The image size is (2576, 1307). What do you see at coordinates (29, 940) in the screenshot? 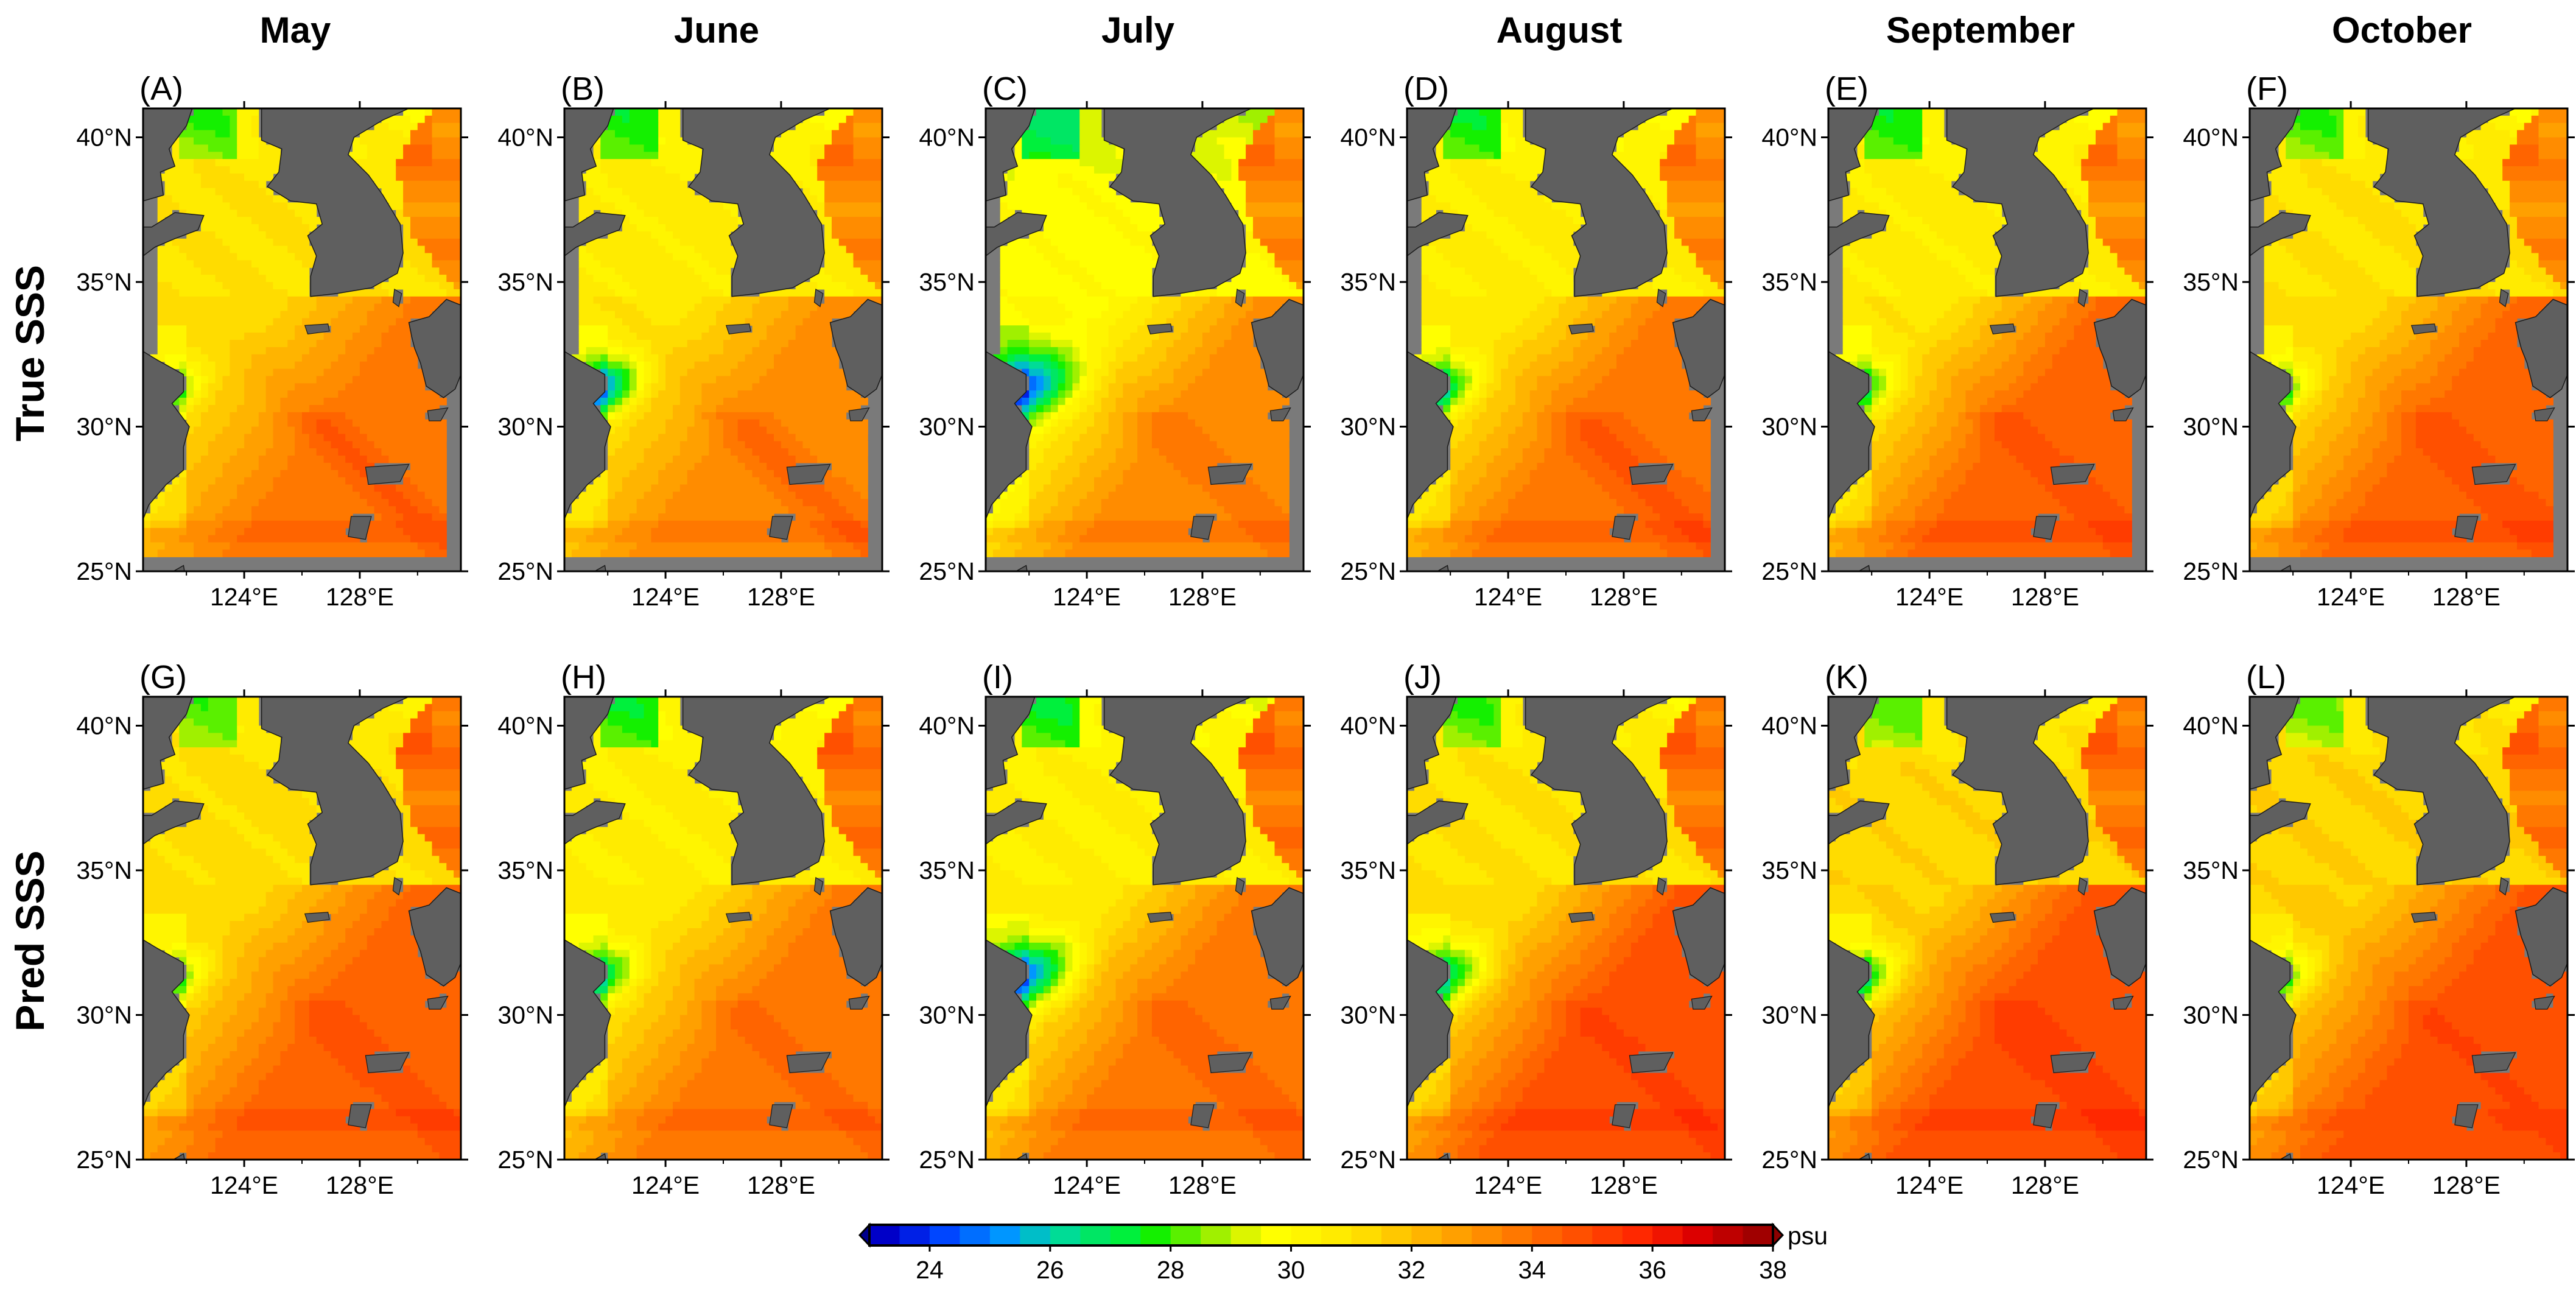
I see `row-title-pred: Pred SSS` at bounding box center [29, 940].